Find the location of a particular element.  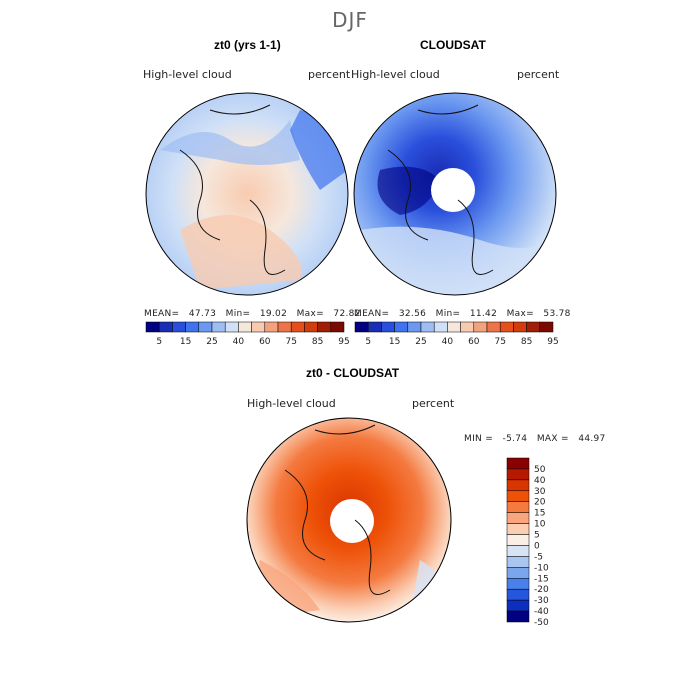

stats-model: MEAN= 47.73 Min= 19.02 Max= 72.82 is located at coordinates (252, 314).